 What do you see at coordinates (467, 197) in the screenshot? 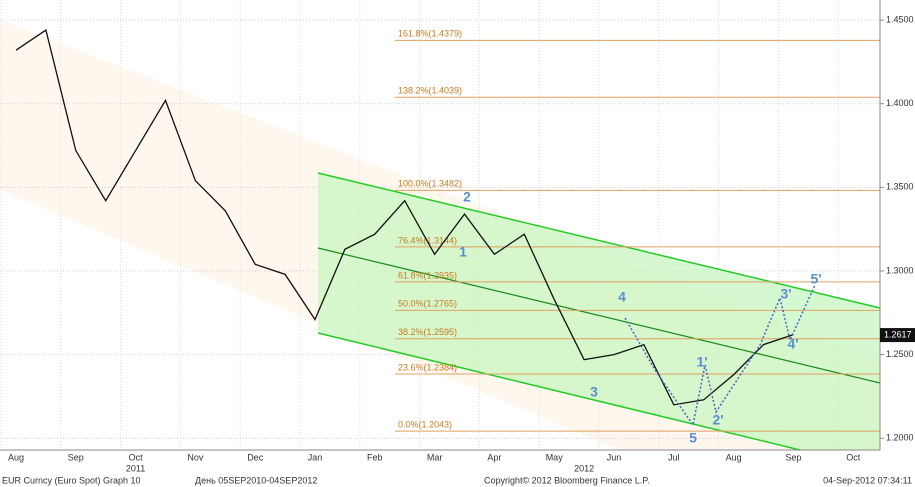
I see `wave-label: 2` at bounding box center [467, 197].